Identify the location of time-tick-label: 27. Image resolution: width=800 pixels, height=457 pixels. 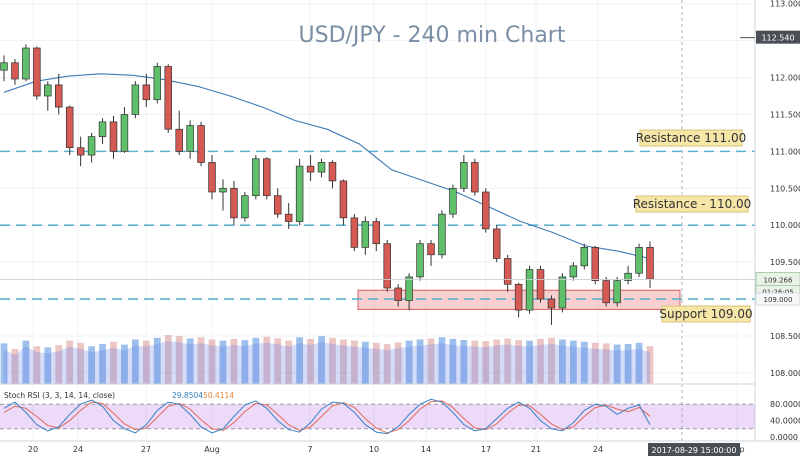
(146, 449).